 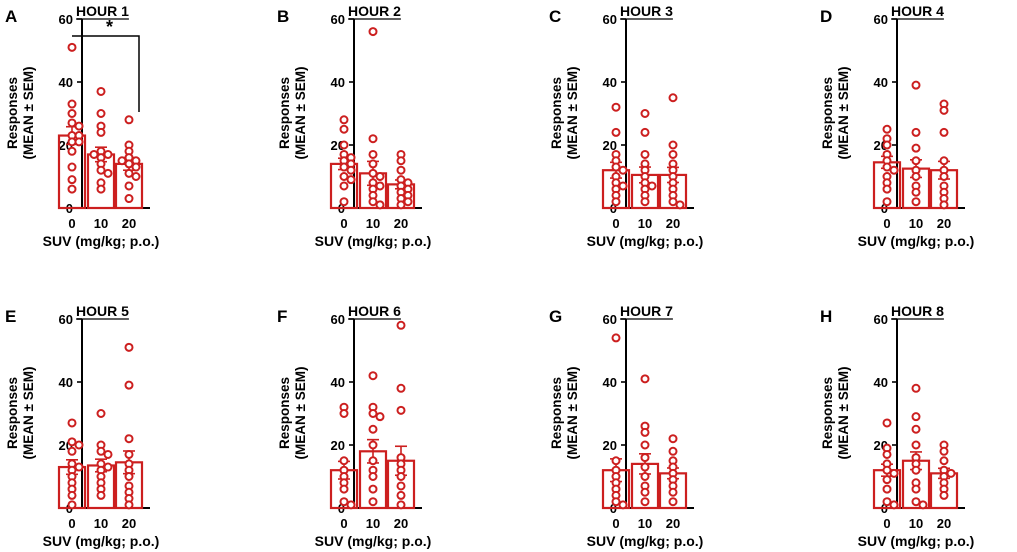 I want to click on panel-title: HOUR 4, so click(x=917, y=11).